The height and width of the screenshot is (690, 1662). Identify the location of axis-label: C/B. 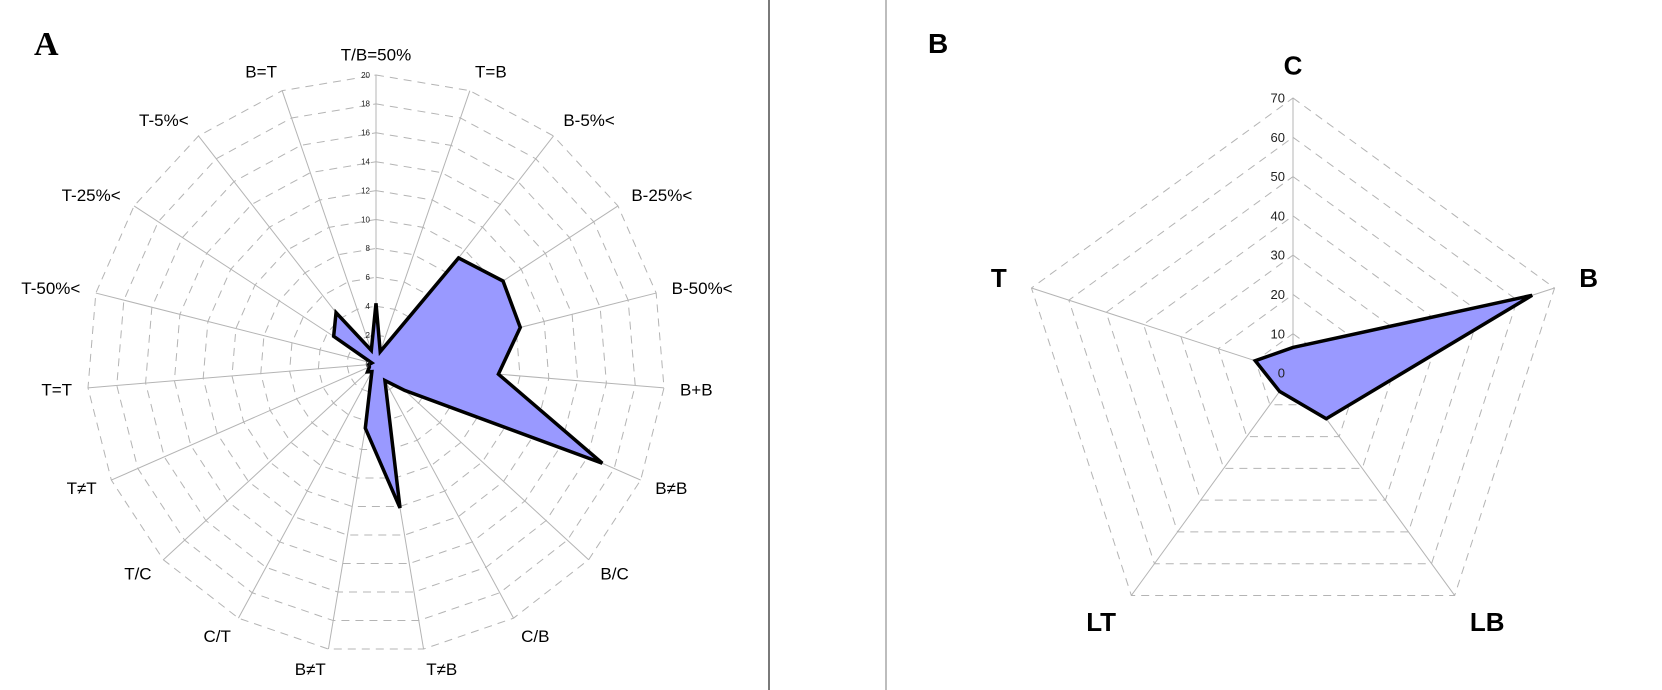
(535, 636).